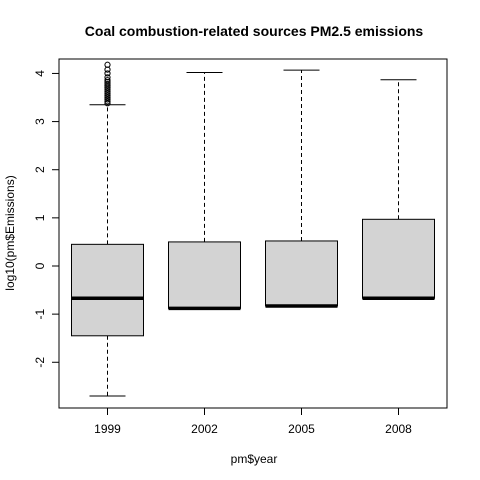 The width and height of the screenshot is (480, 480). What do you see at coordinates (301, 429) in the screenshot?
I see `x-tick-label: 2005` at bounding box center [301, 429].